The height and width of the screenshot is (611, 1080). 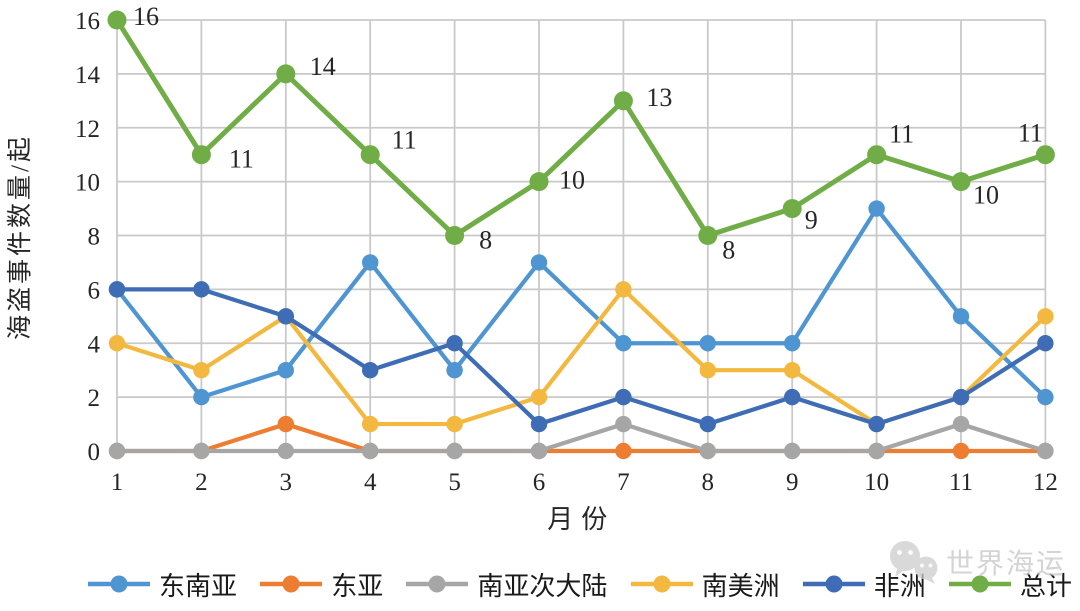 What do you see at coordinates (899, 586) in the screenshot?
I see `legend-label-africa: 非洲` at bounding box center [899, 586].